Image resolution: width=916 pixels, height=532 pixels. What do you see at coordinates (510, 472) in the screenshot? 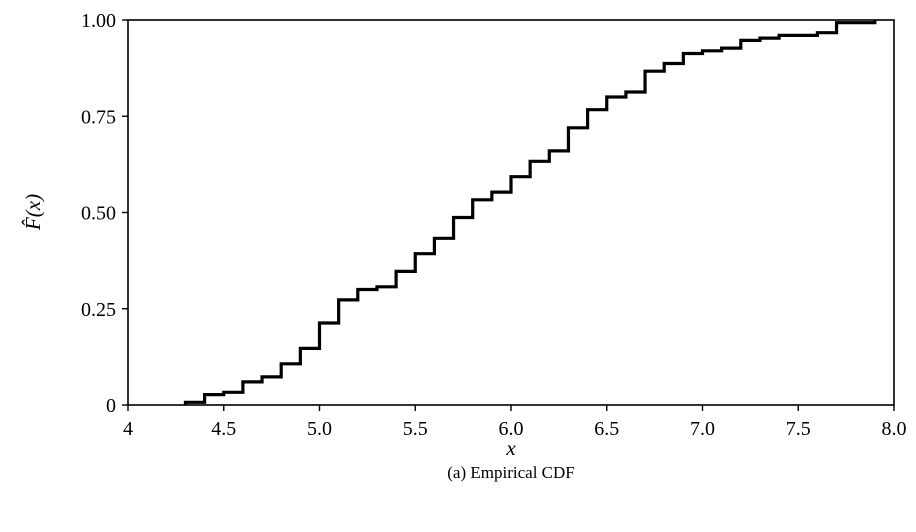
I see `chart-caption: (a) Empirical CDF` at bounding box center [510, 472].